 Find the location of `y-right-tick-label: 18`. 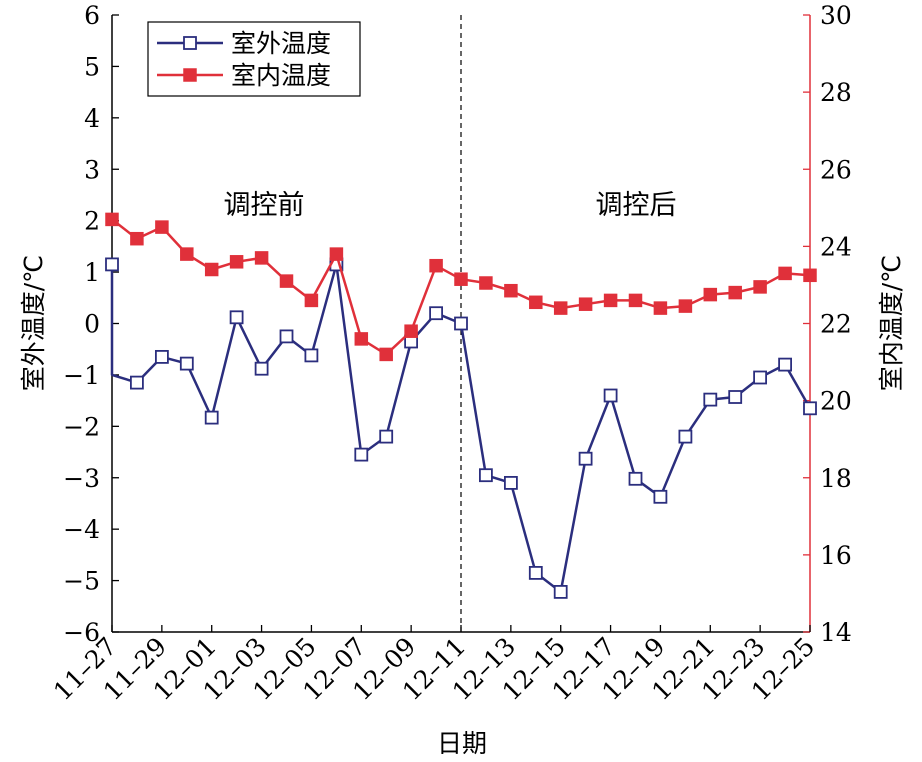

y-right-tick-label: 18 is located at coordinates (836, 478).